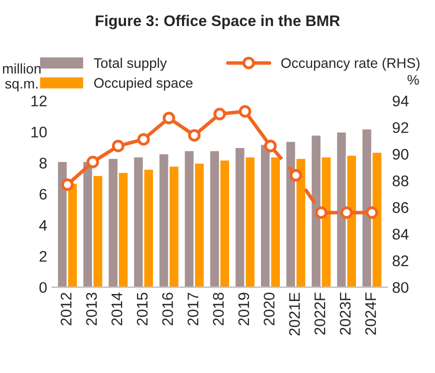  What do you see at coordinates (143, 84) in the screenshot?
I see `legend-label: Occupied space` at bounding box center [143, 84].